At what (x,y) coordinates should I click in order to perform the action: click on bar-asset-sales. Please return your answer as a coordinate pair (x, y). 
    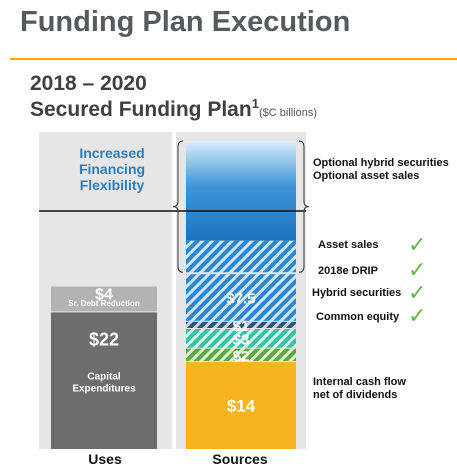
    Looking at the image, I should click on (241, 297).